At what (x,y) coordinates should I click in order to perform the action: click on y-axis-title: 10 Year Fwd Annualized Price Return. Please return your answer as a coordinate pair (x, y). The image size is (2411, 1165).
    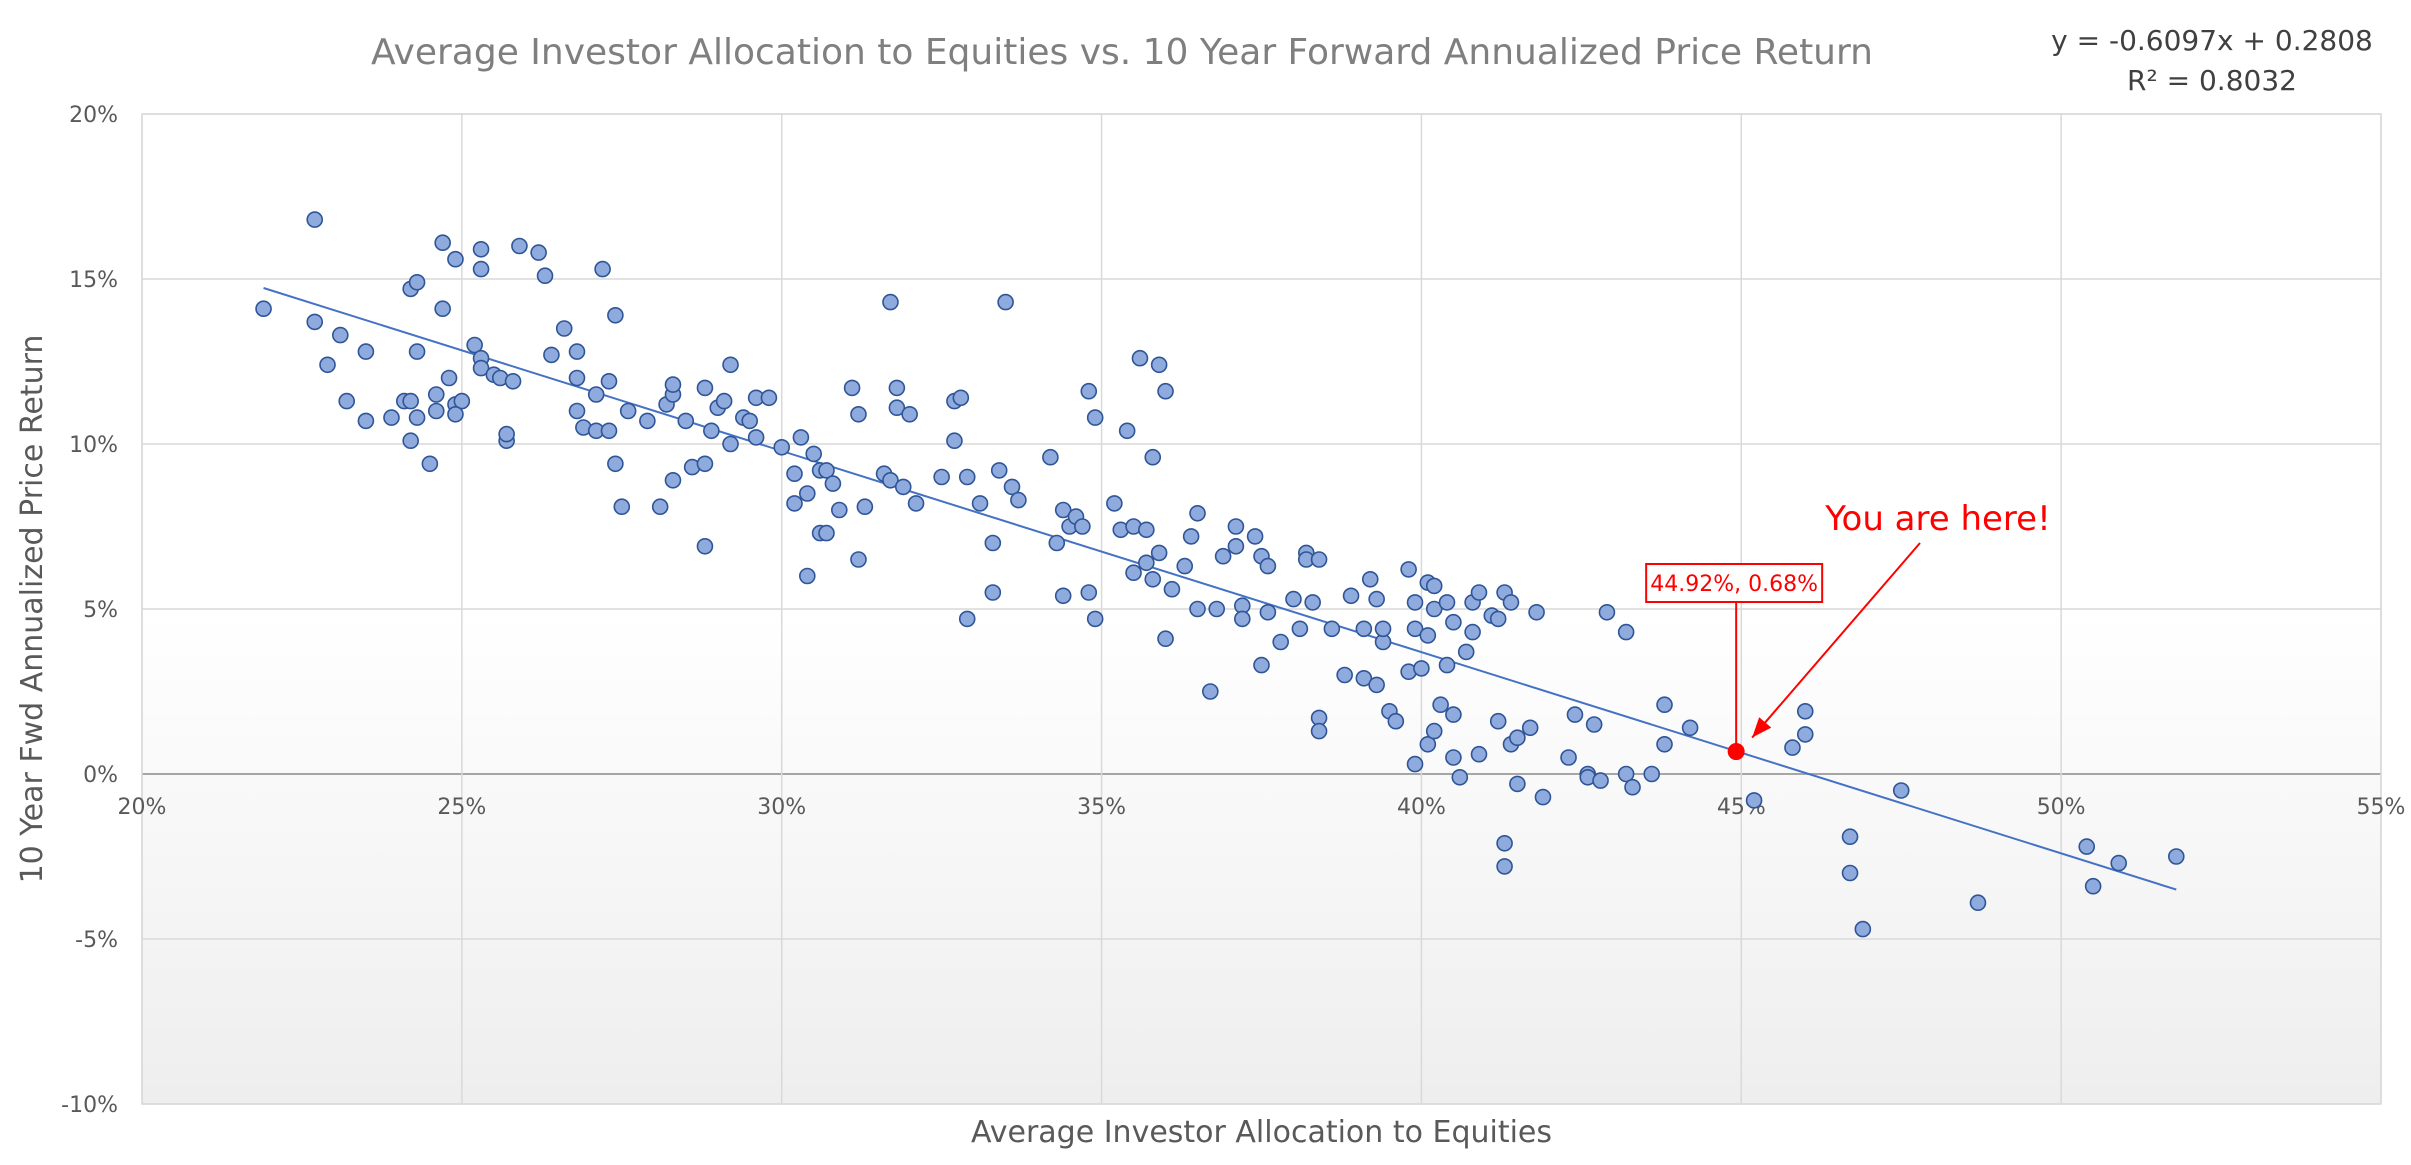
    Looking at the image, I should click on (32, 609).